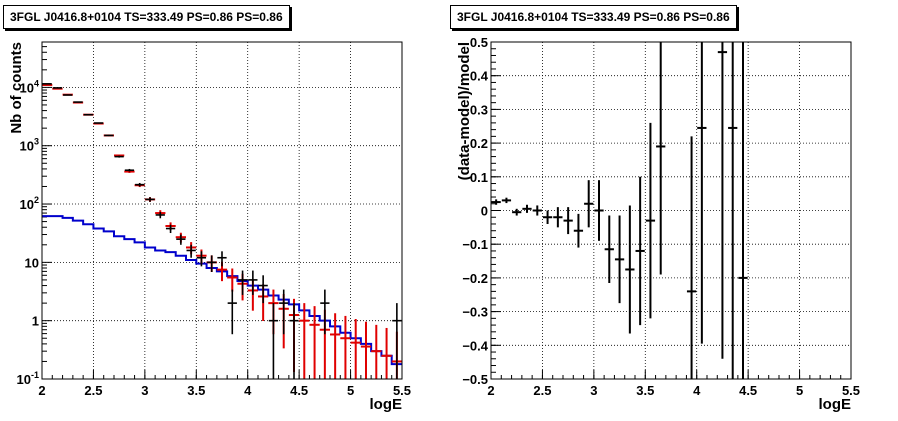  What do you see at coordinates (464, 111) in the screenshot?
I see `y-axis-label: (data-model)/model` at bounding box center [464, 111].